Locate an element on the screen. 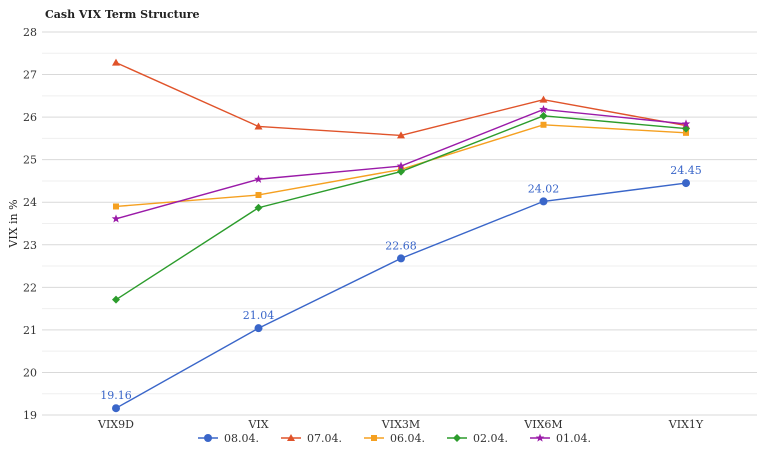 Image resolution: width=768 pixels, height=457 pixels. data-label: 24.45 is located at coordinates (686, 170).